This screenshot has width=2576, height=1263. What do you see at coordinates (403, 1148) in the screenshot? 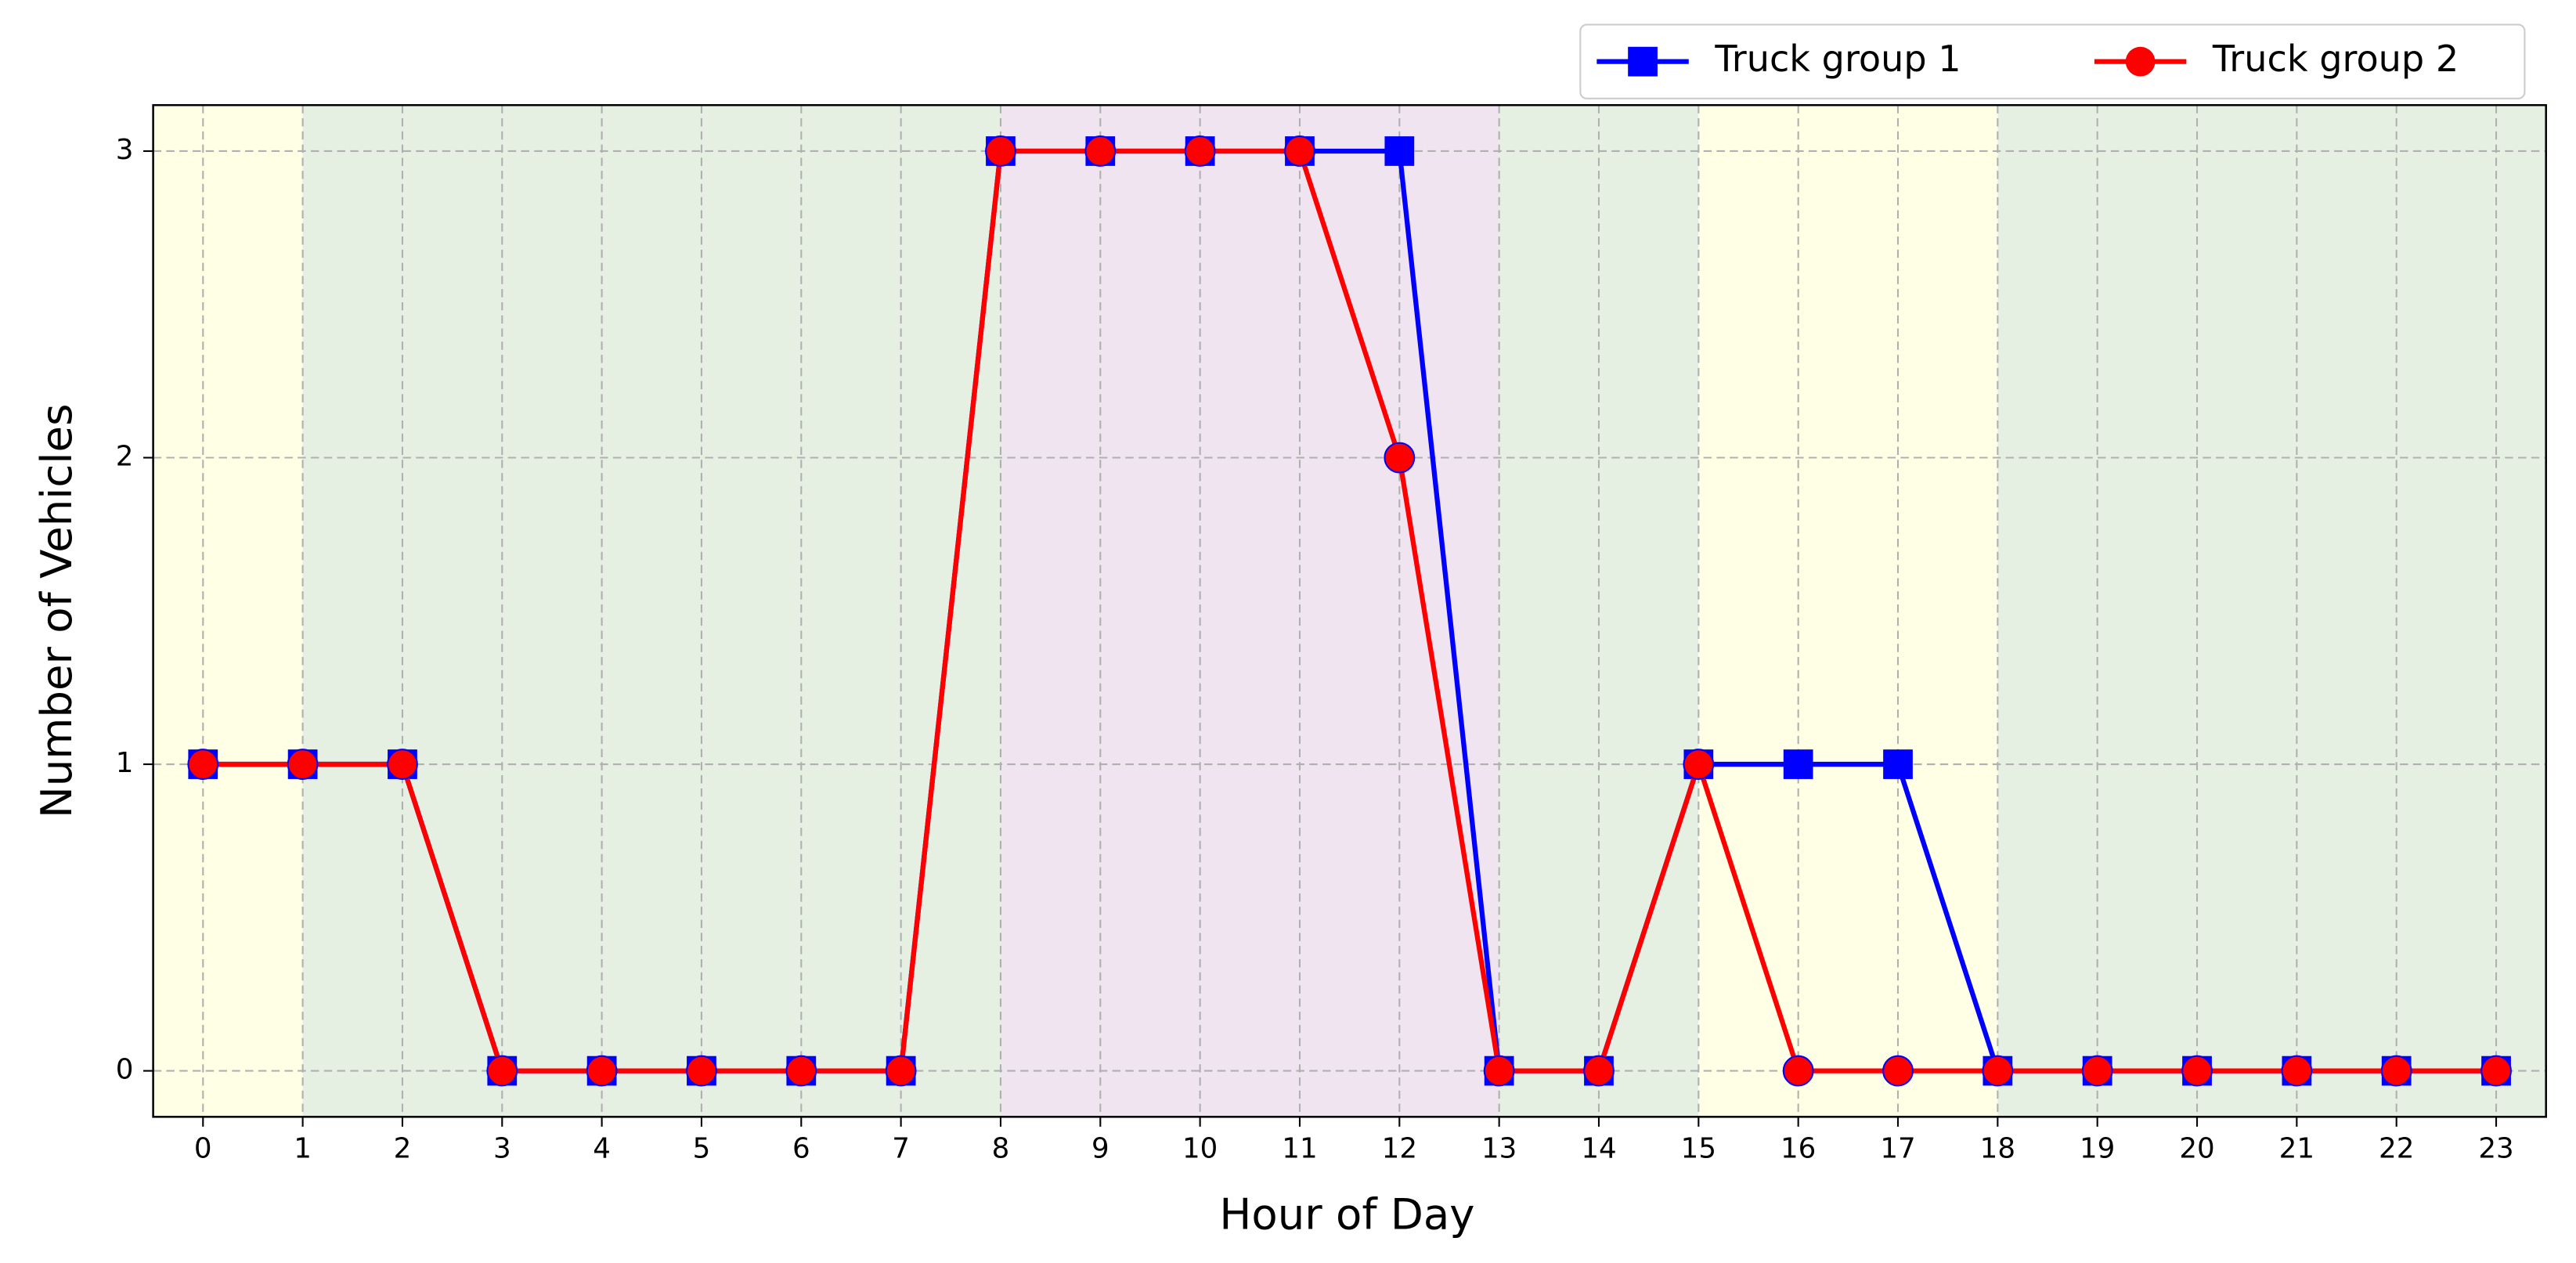
I see `x-tick-label: 2` at bounding box center [403, 1148].